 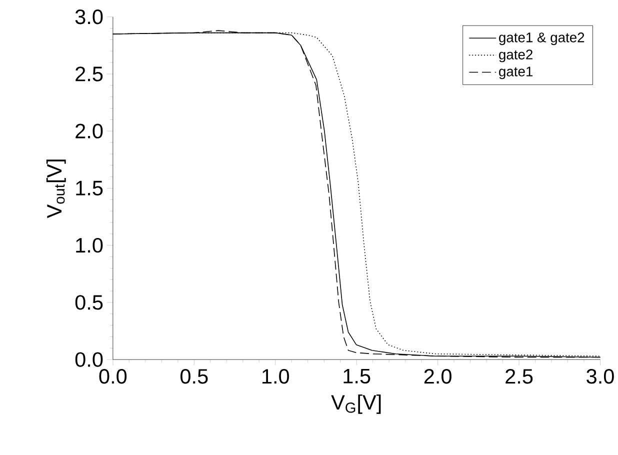 What do you see at coordinates (89, 131) in the screenshot?
I see `y-tick-label: 2.0` at bounding box center [89, 131].